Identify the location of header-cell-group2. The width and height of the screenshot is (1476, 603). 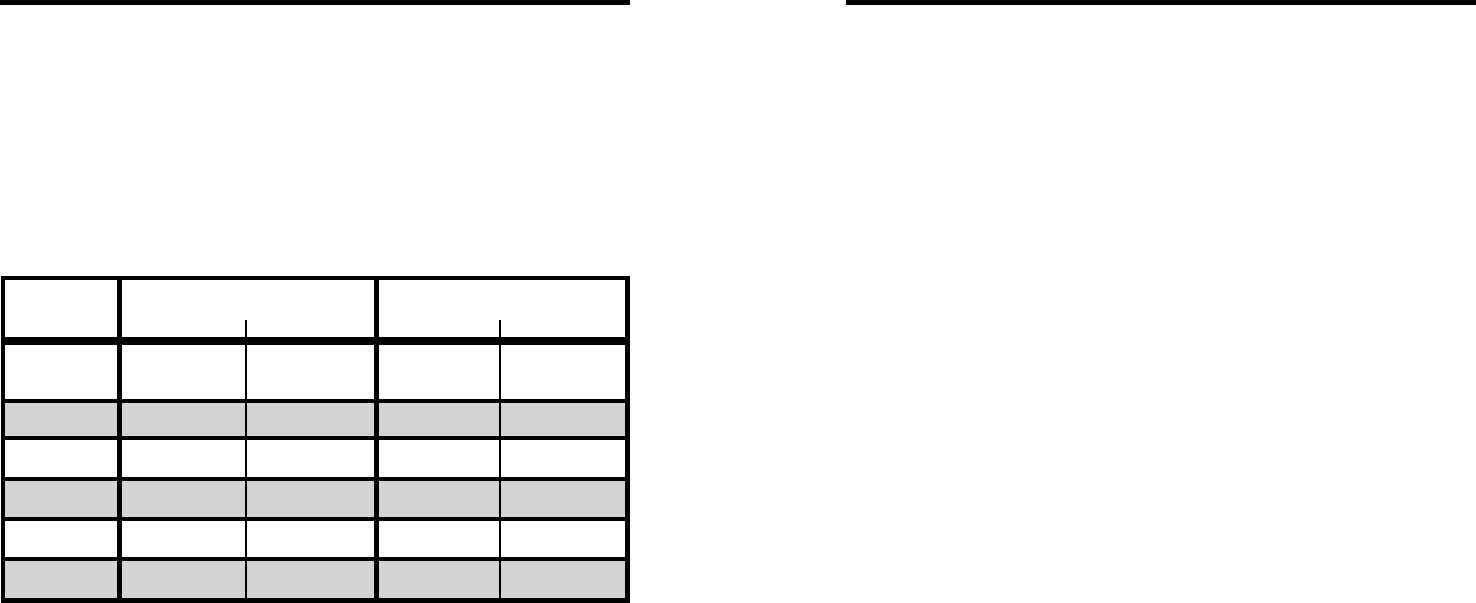
(250, 308).